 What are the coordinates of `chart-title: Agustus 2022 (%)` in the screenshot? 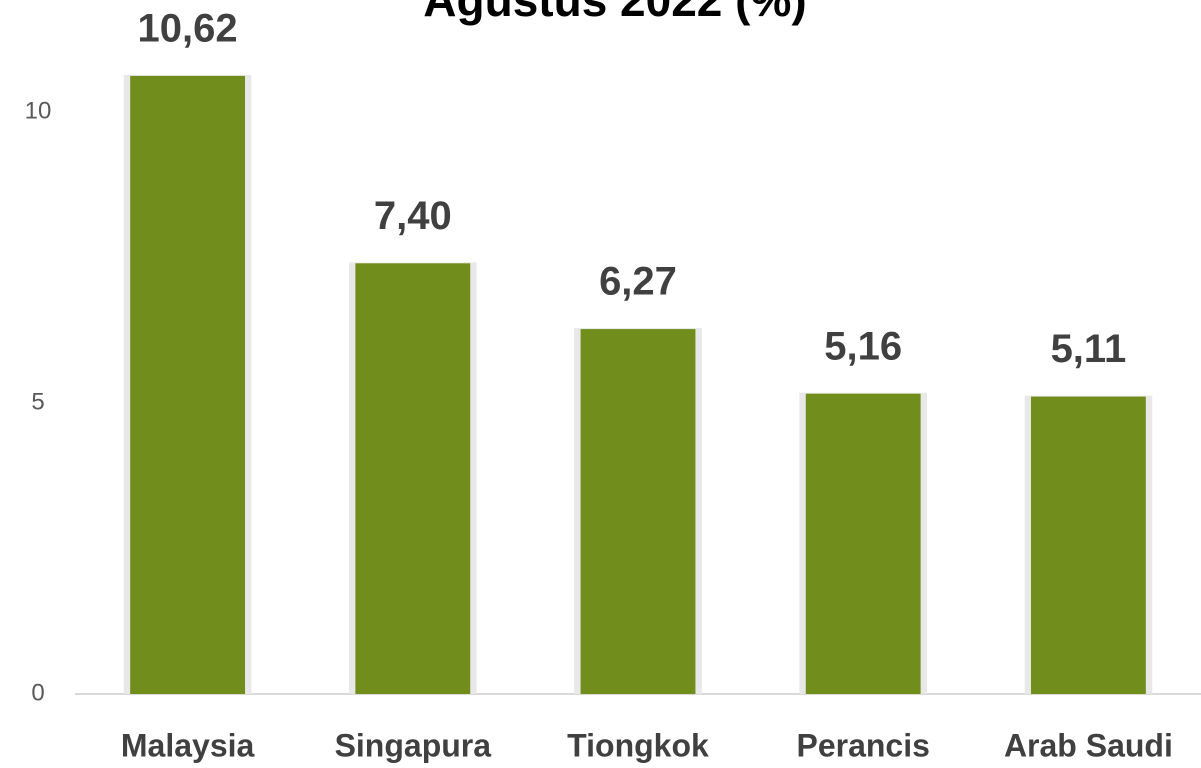 It's located at (614, 13).